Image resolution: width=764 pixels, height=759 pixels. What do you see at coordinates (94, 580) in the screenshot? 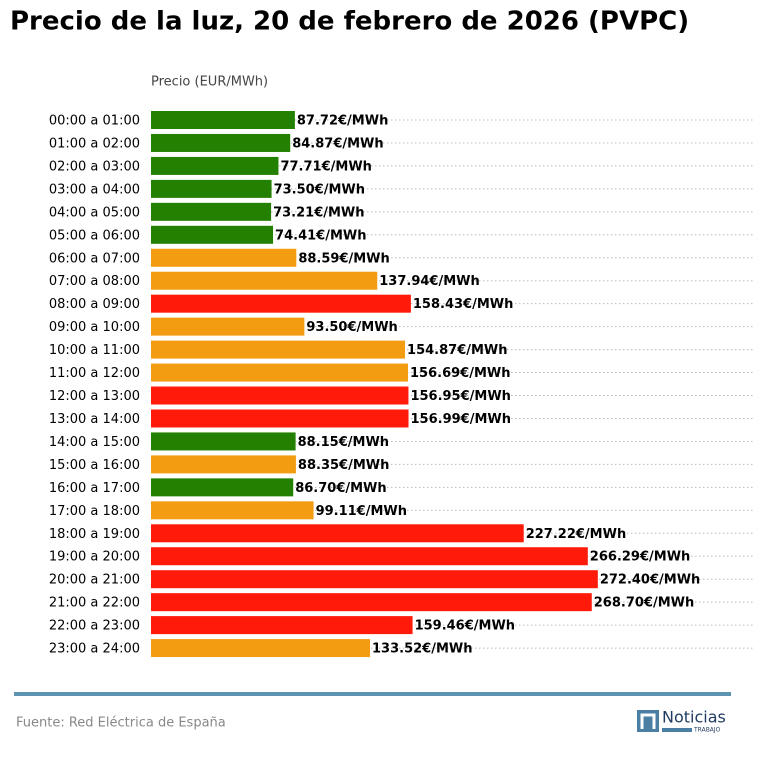
I see `y-tick-label: 20:00 a 21:00` at bounding box center [94, 580].